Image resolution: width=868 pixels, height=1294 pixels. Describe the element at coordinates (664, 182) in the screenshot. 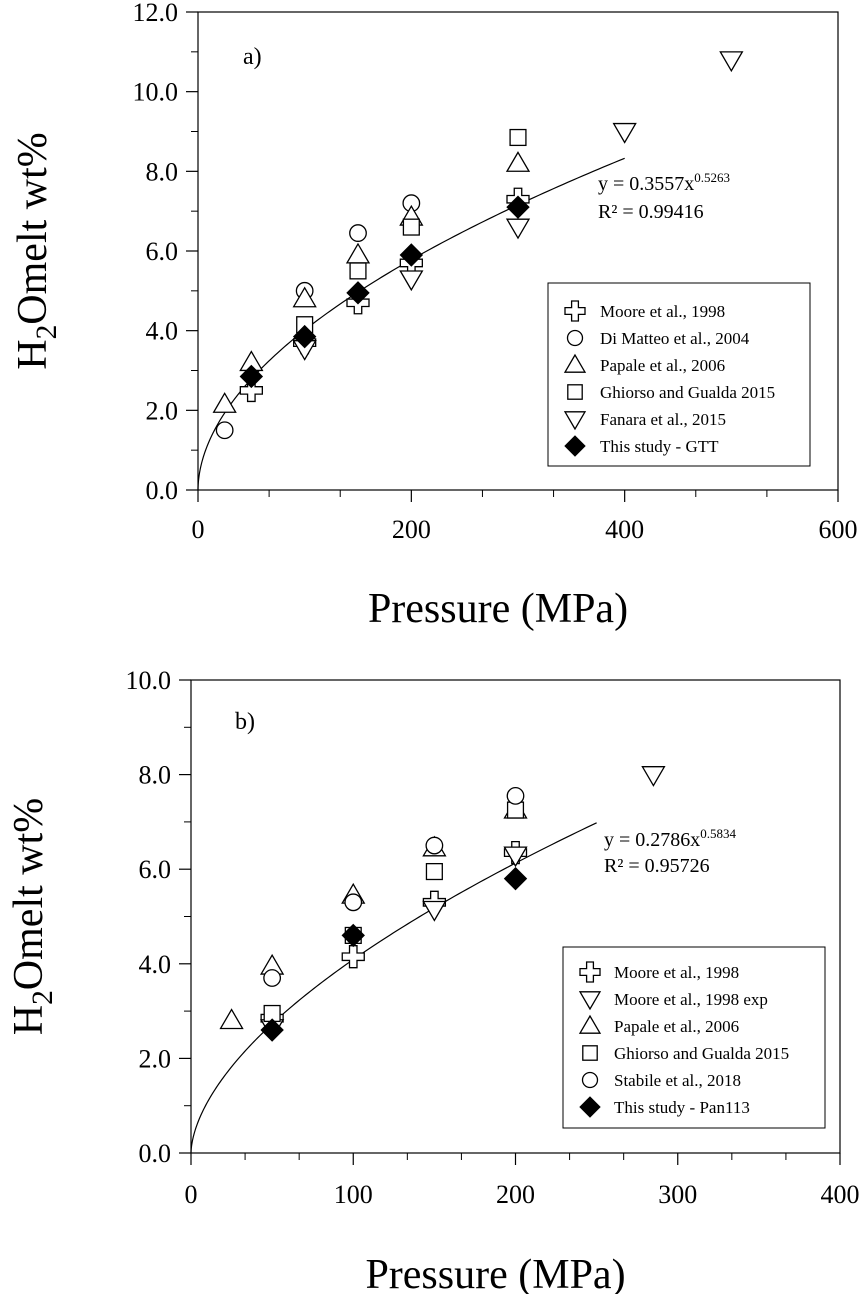

I see `fit-equation: y = 0.3557x0.5263` at that location.